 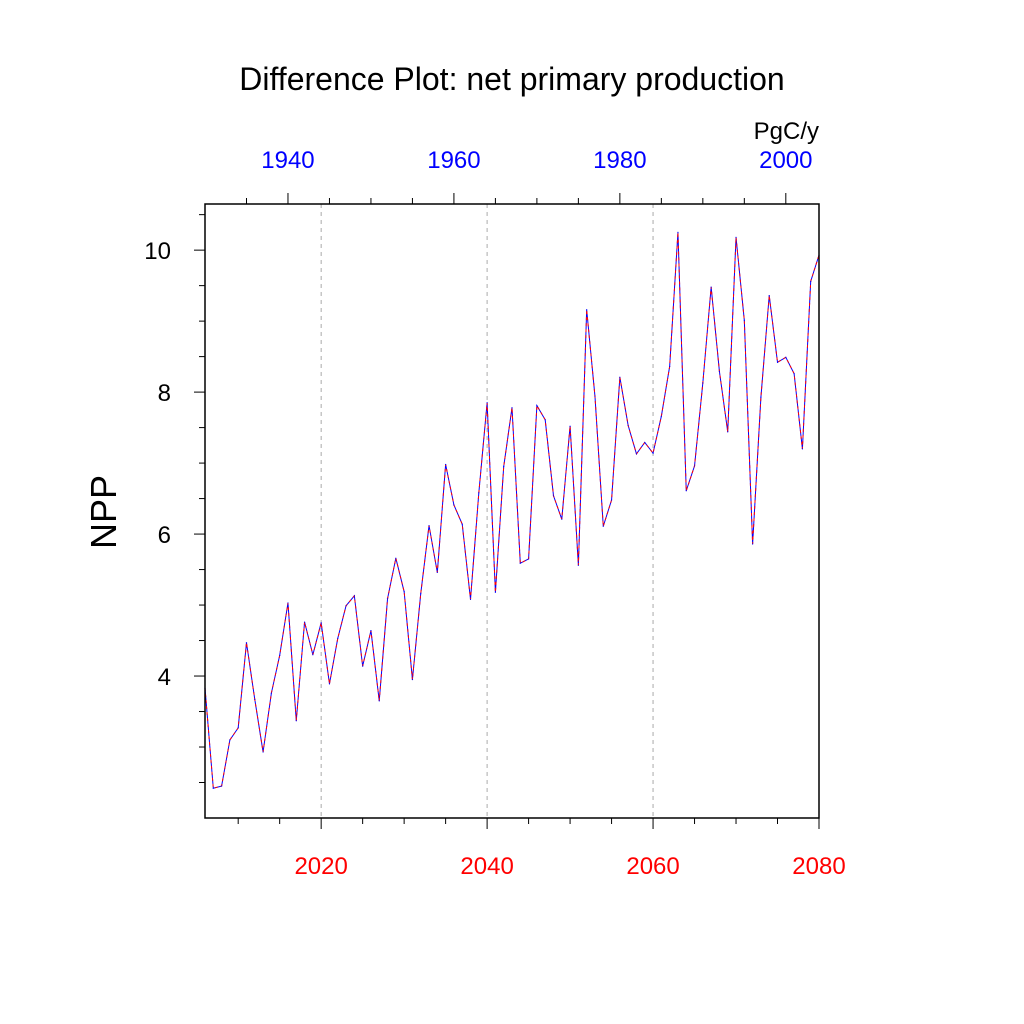 What do you see at coordinates (287, 160) in the screenshot?
I see `x-tick-label-top: 1940` at bounding box center [287, 160].